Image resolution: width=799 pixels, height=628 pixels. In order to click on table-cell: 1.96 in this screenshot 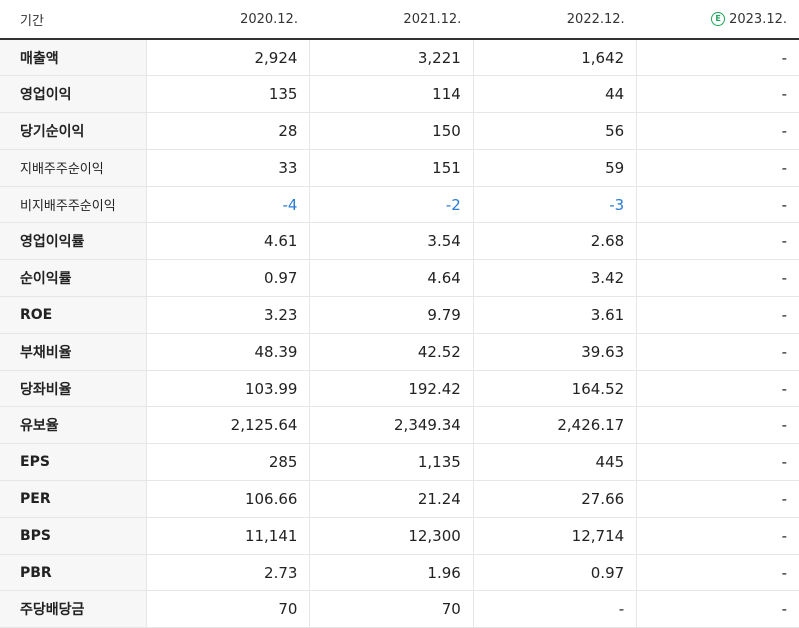, I will do `click(391, 573)`.